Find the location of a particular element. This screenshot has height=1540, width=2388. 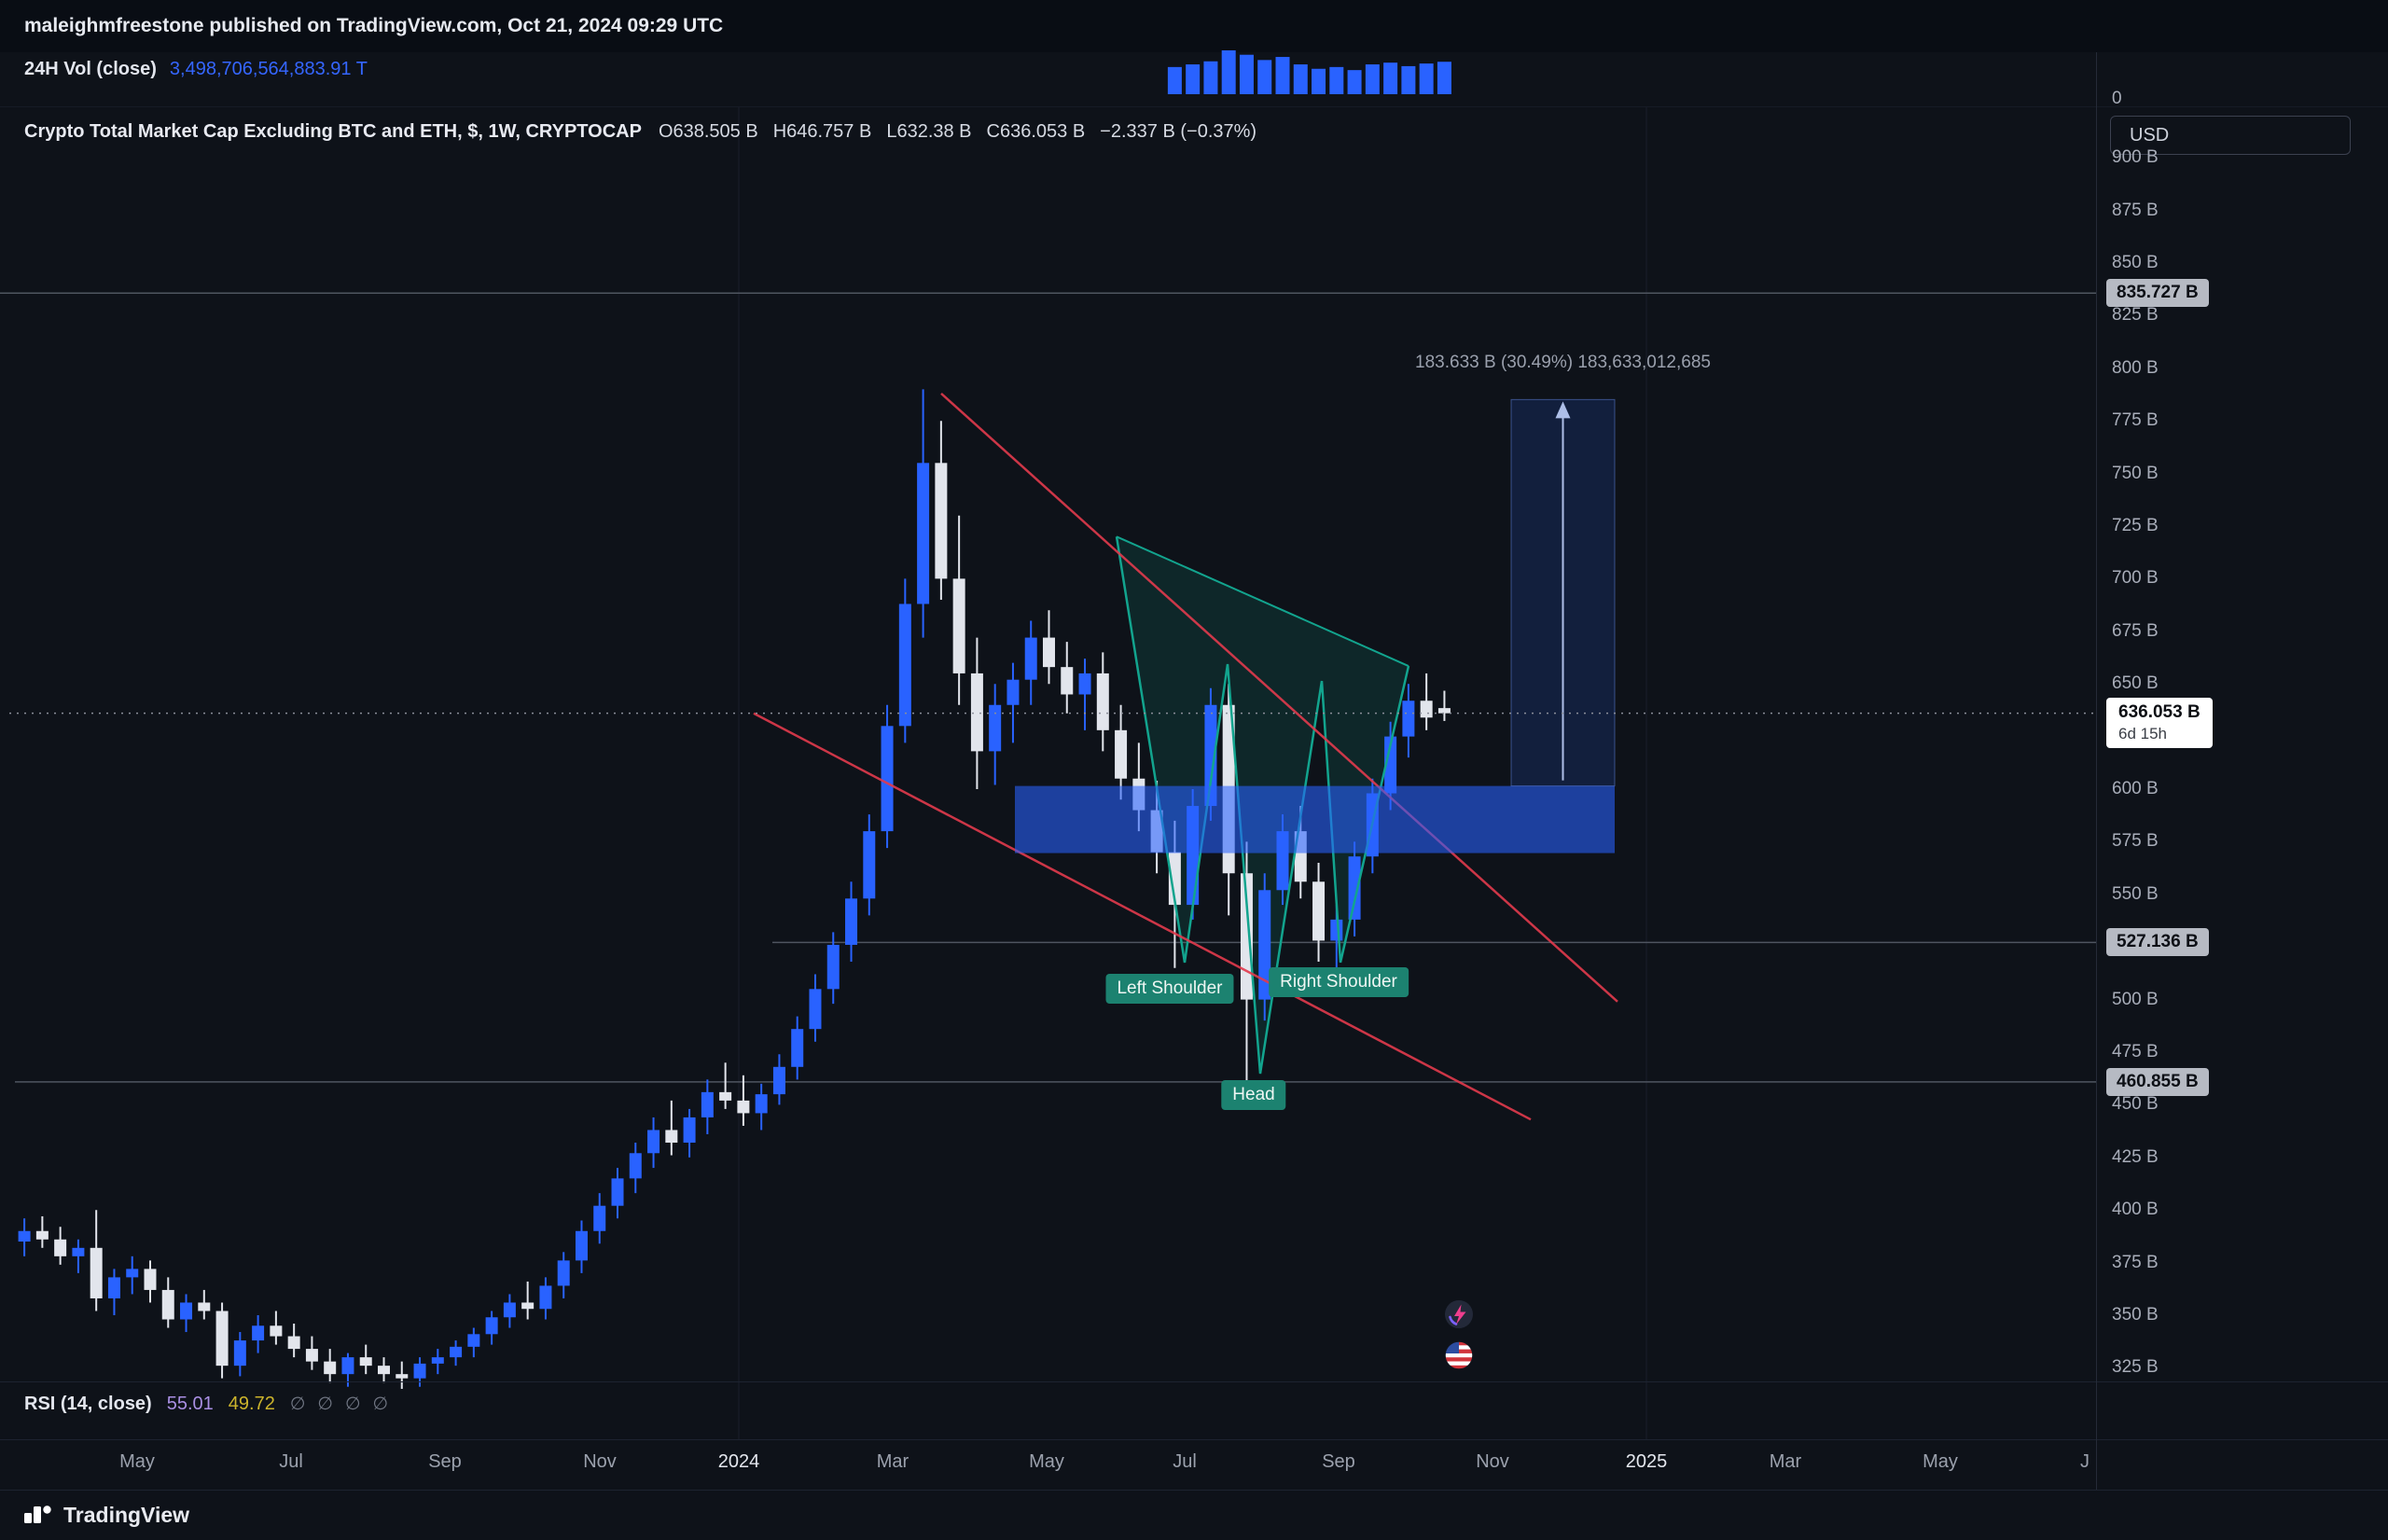

price-axis-label: 700 B is located at coordinates (2135, 578).